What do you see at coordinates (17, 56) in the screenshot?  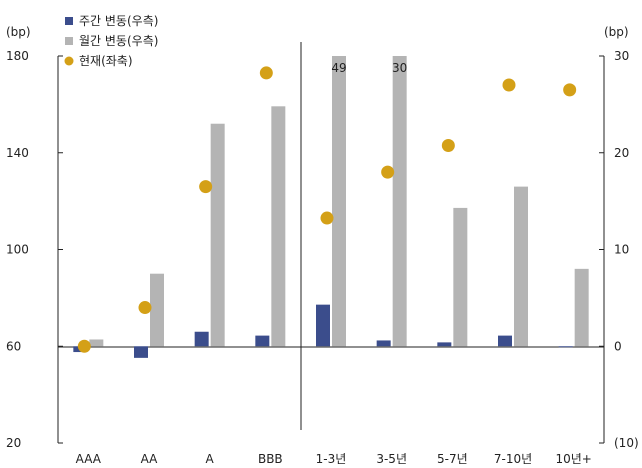 I see `left-tick-label: 180` at bounding box center [17, 56].